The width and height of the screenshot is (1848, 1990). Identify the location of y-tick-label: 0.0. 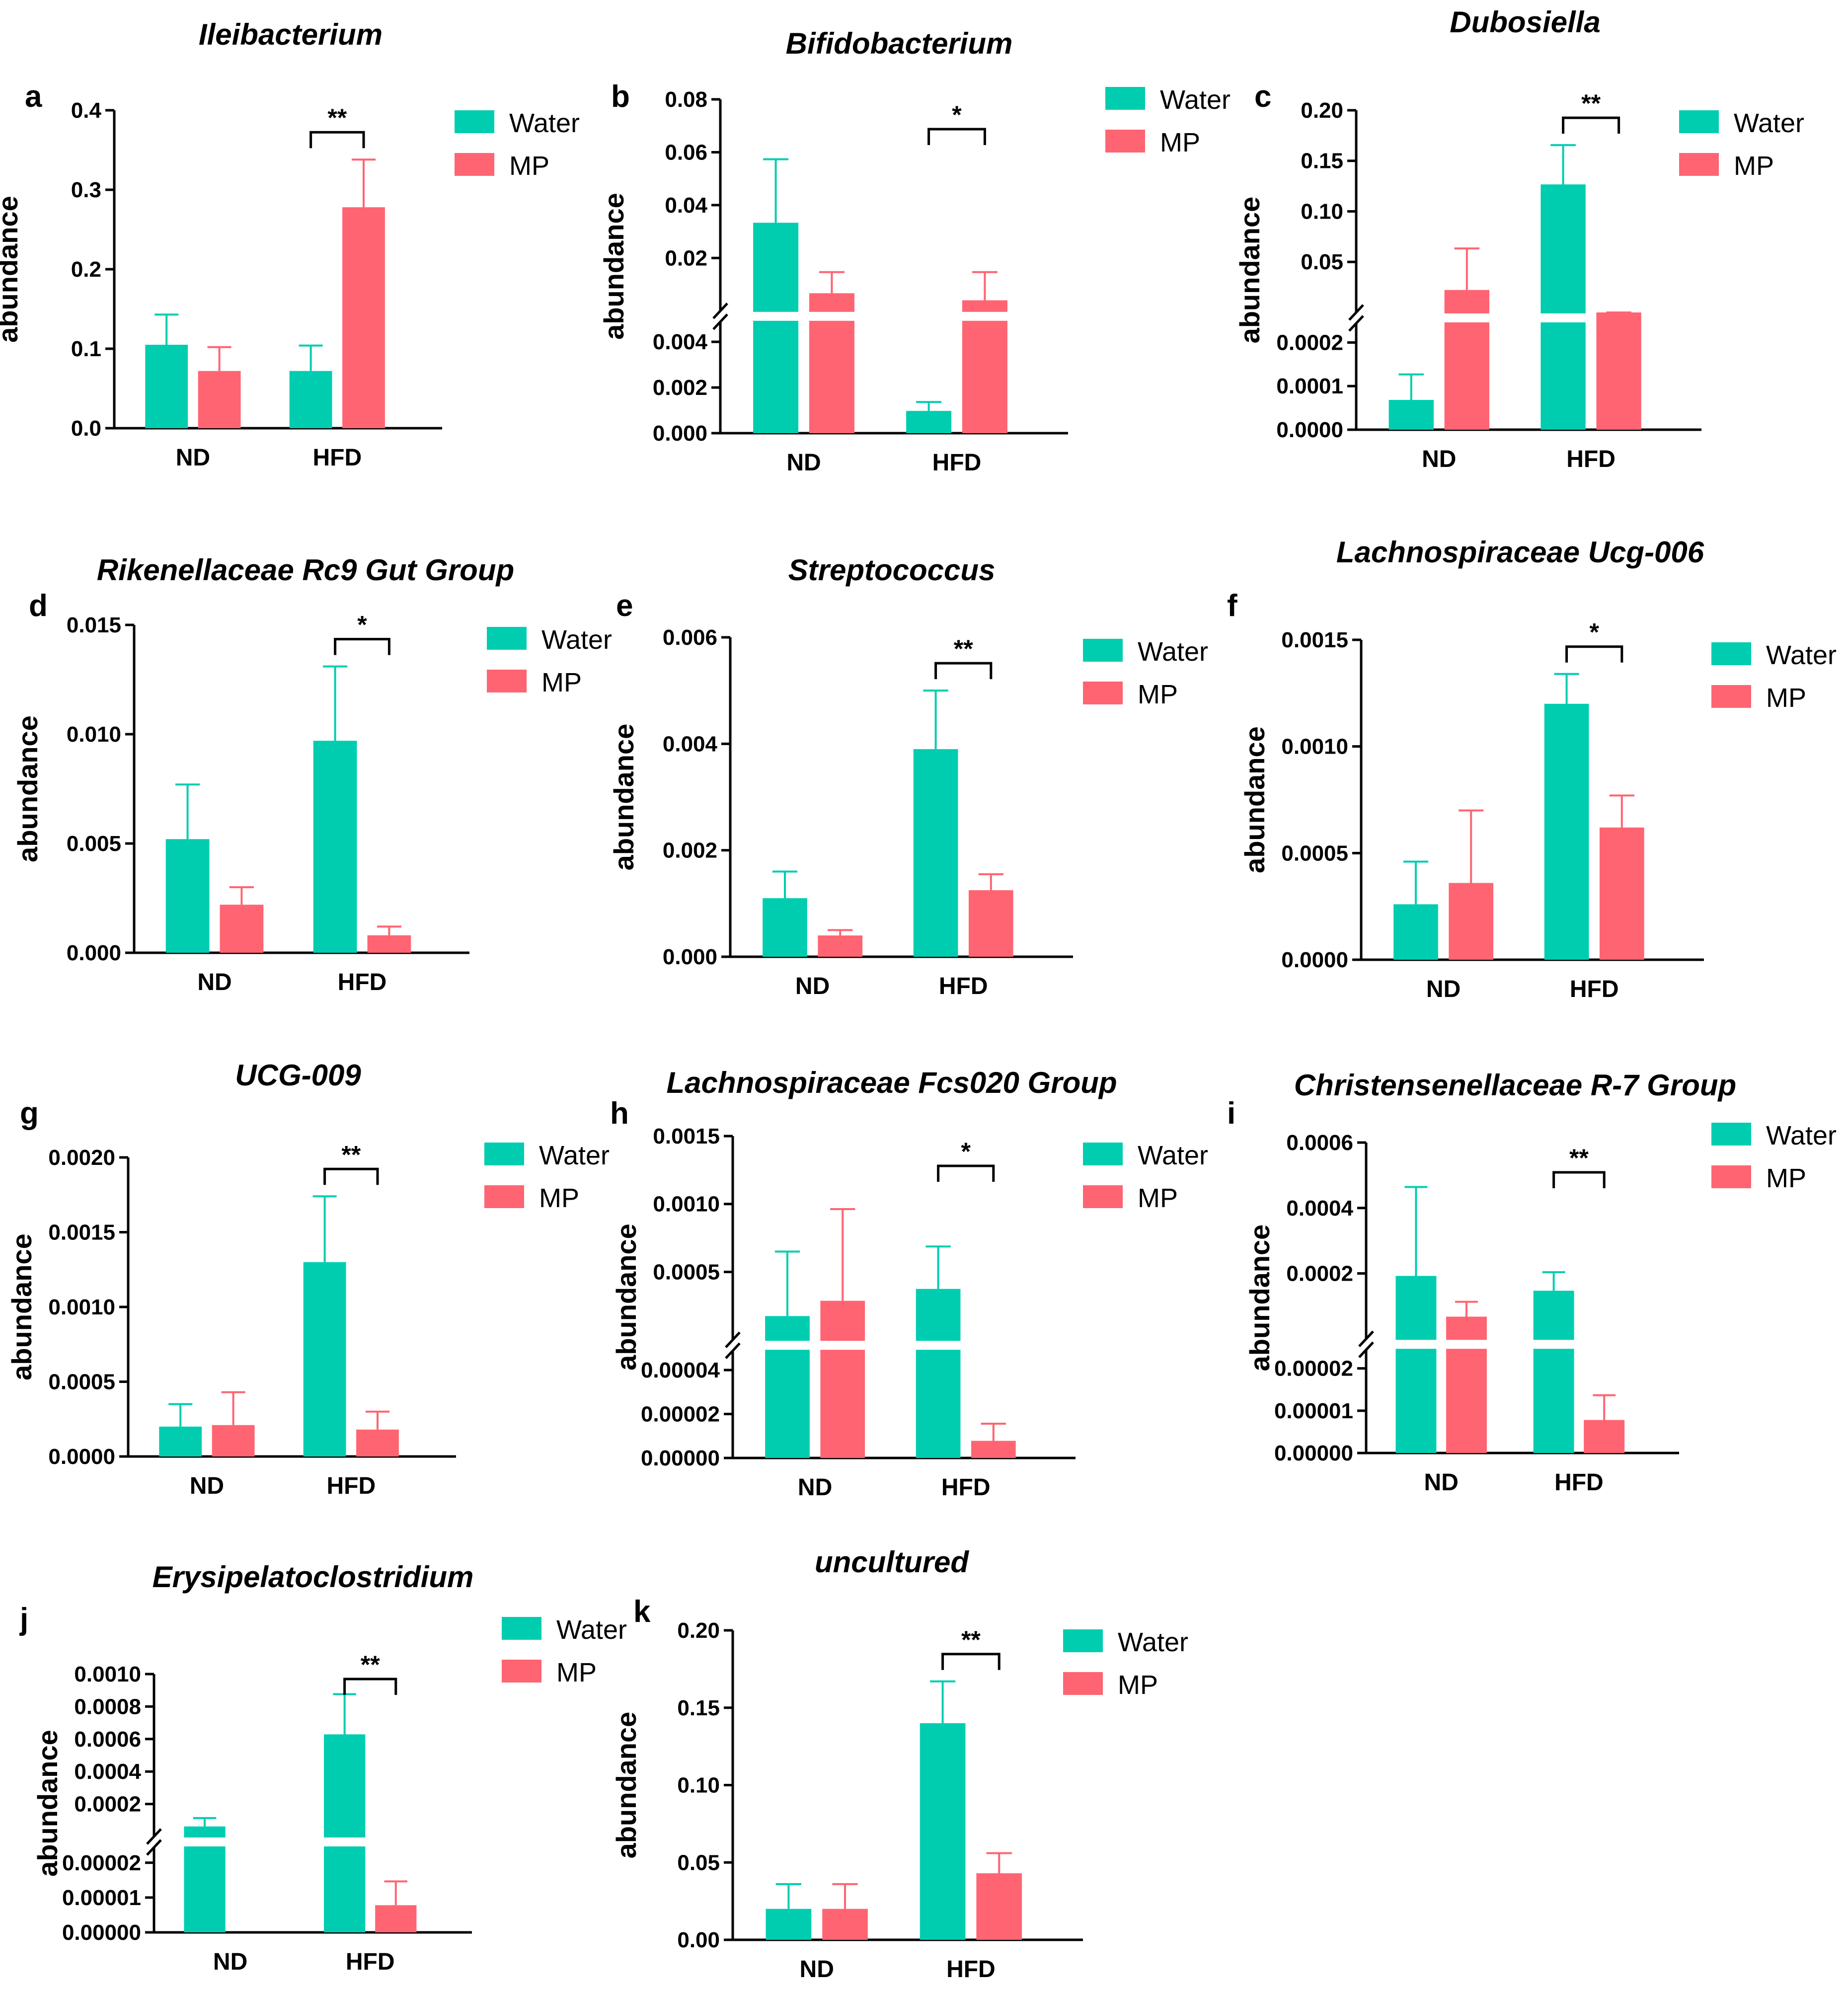
(86, 429).